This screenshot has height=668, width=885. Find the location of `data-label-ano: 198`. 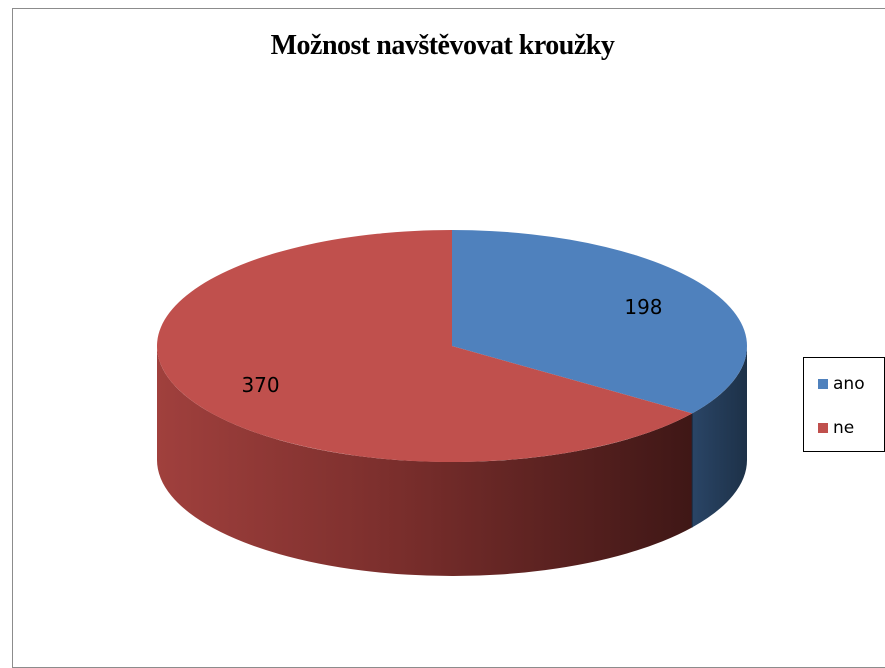

data-label-ano: 198 is located at coordinates (643, 307).